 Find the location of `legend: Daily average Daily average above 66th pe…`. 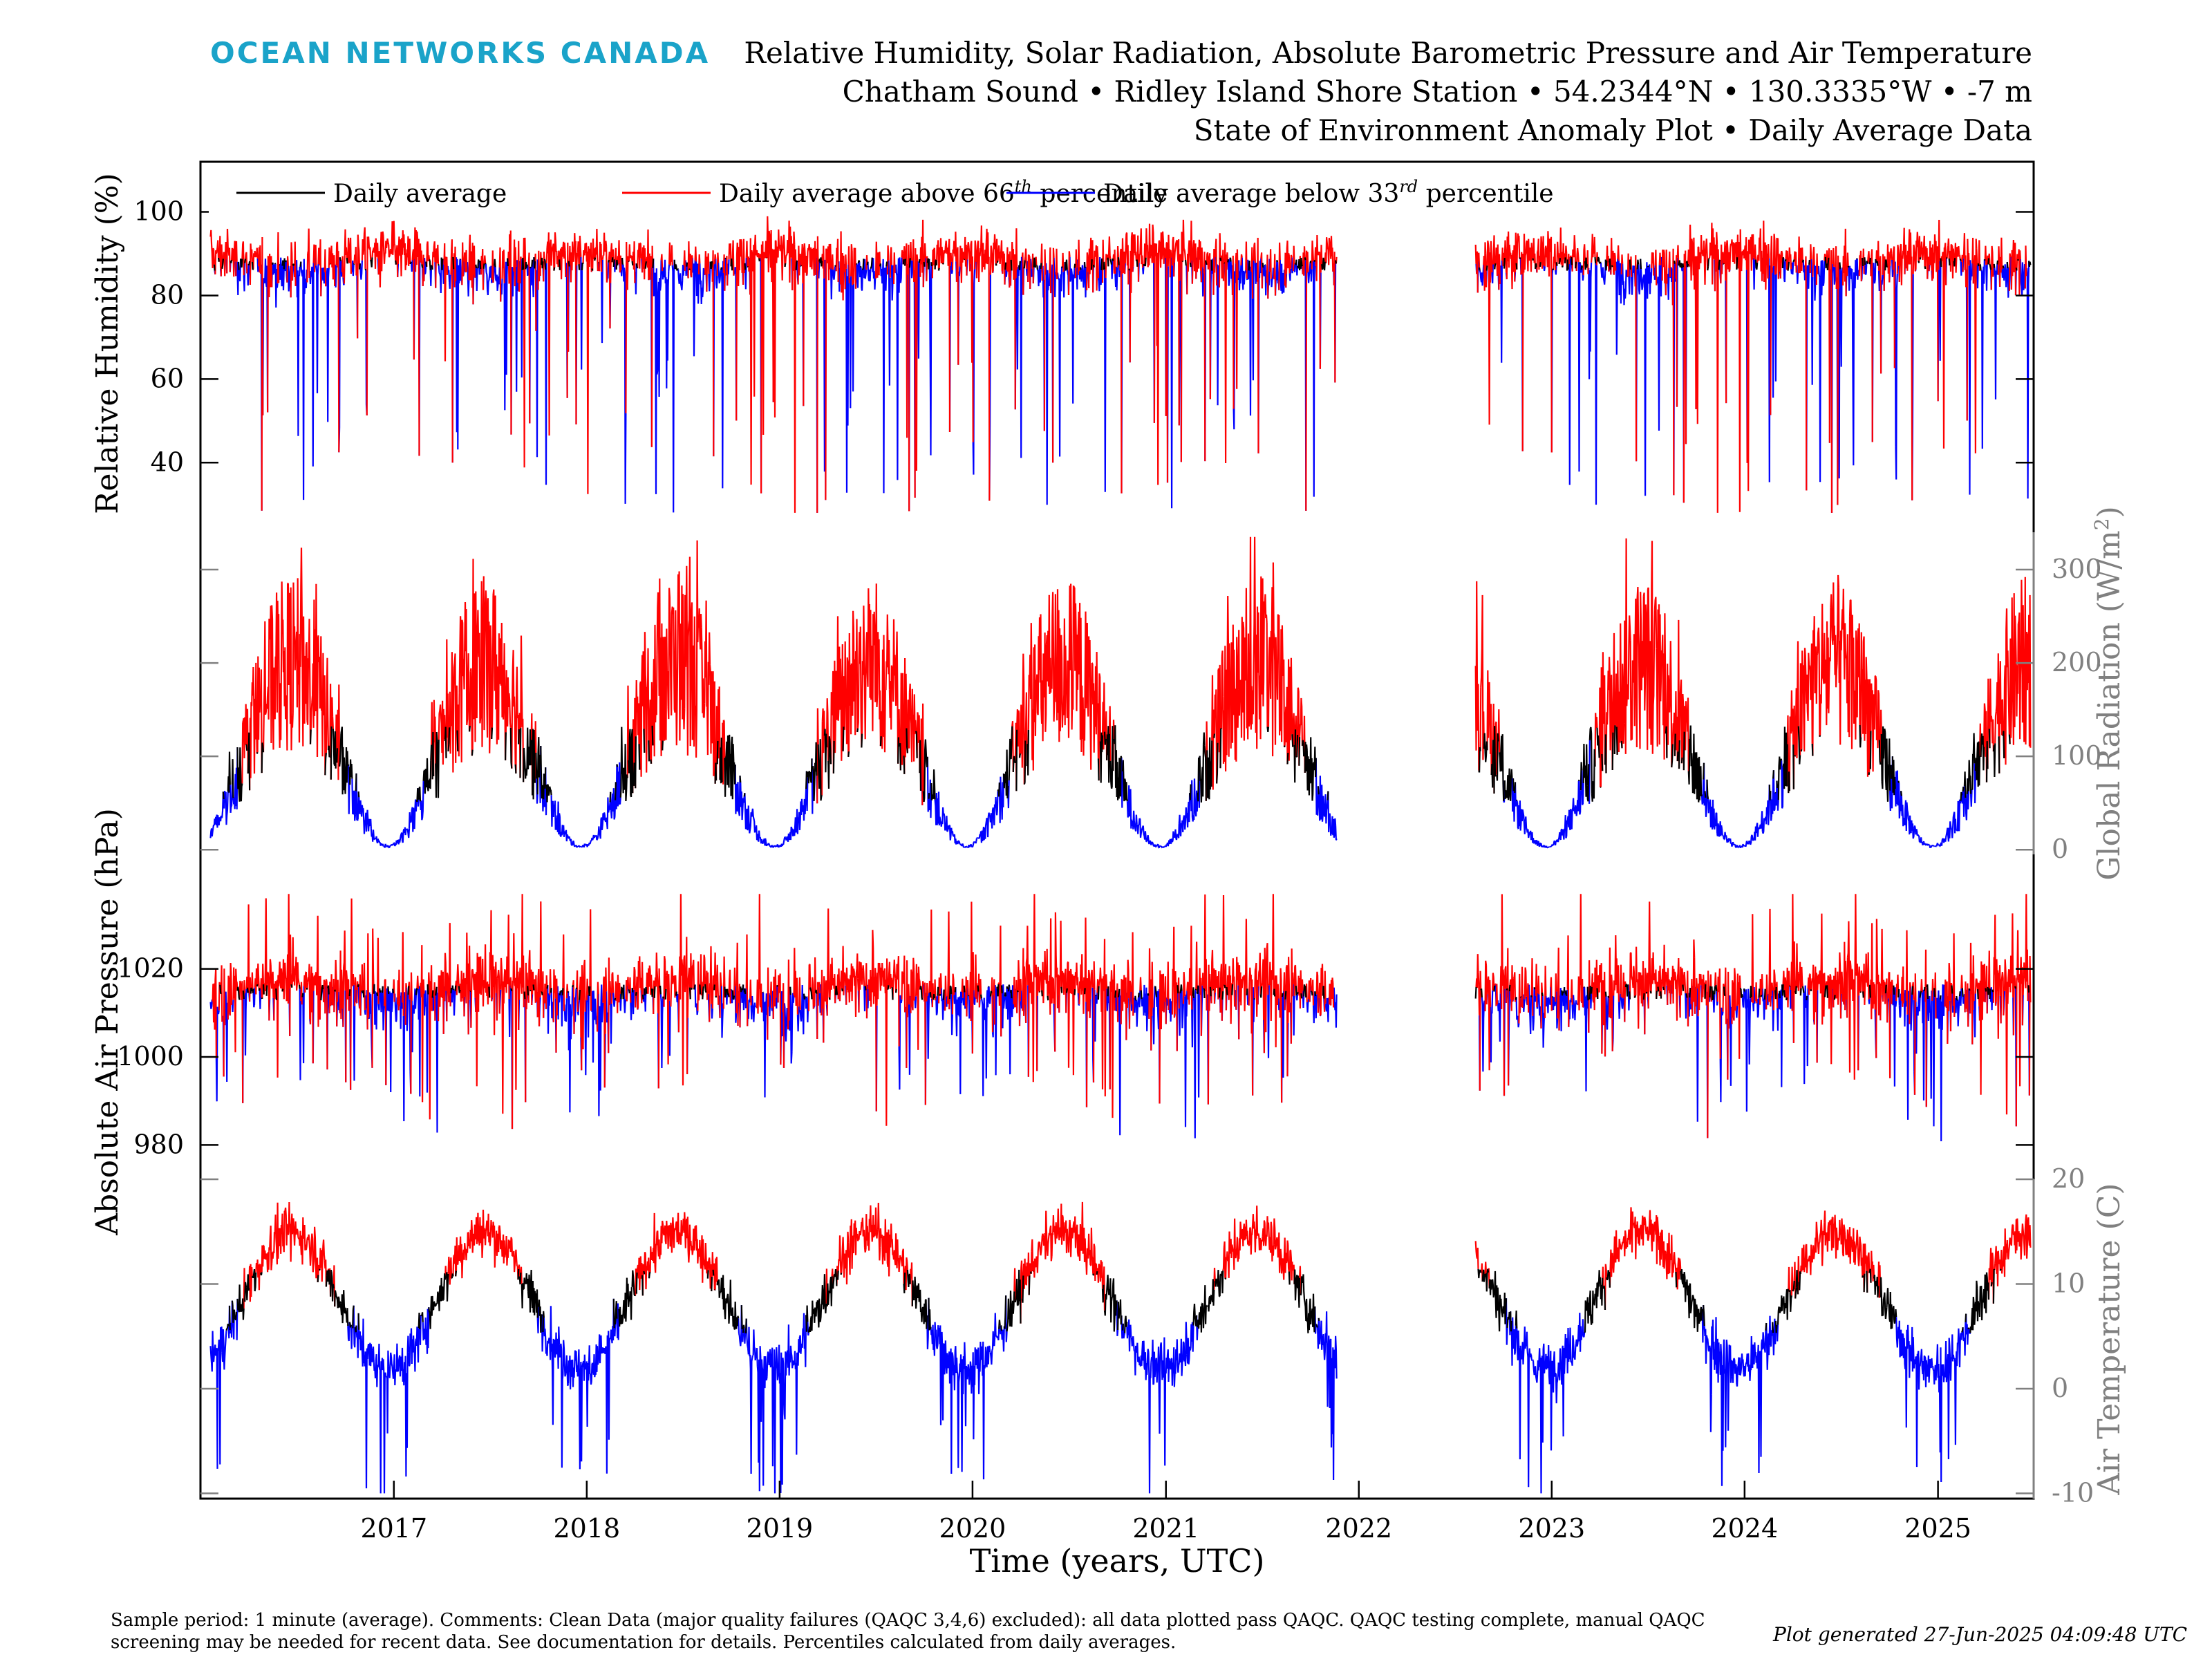

legend: Daily average Daily average above 66th pe… is located at coordinates (882, 193).